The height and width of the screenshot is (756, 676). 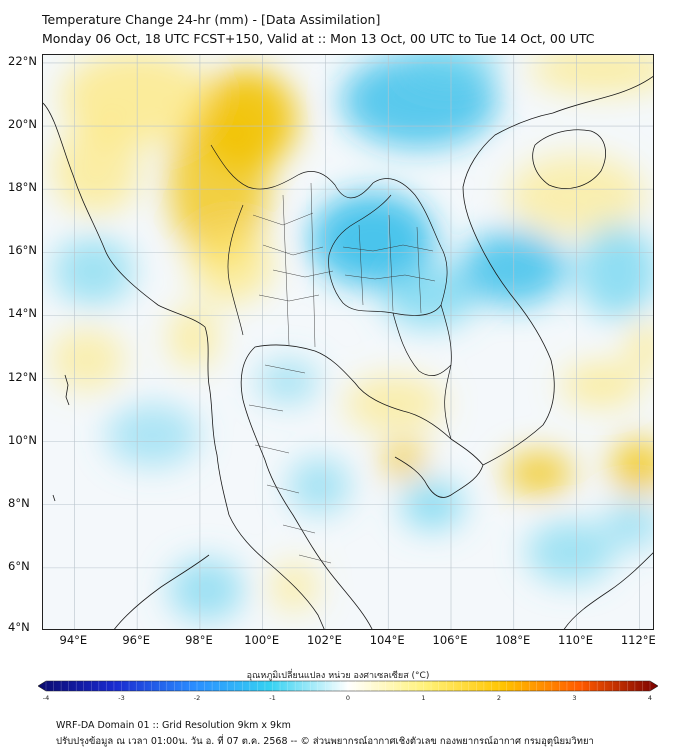 I want to click on longitude-label: 96°E, so click(x=136, y=640).